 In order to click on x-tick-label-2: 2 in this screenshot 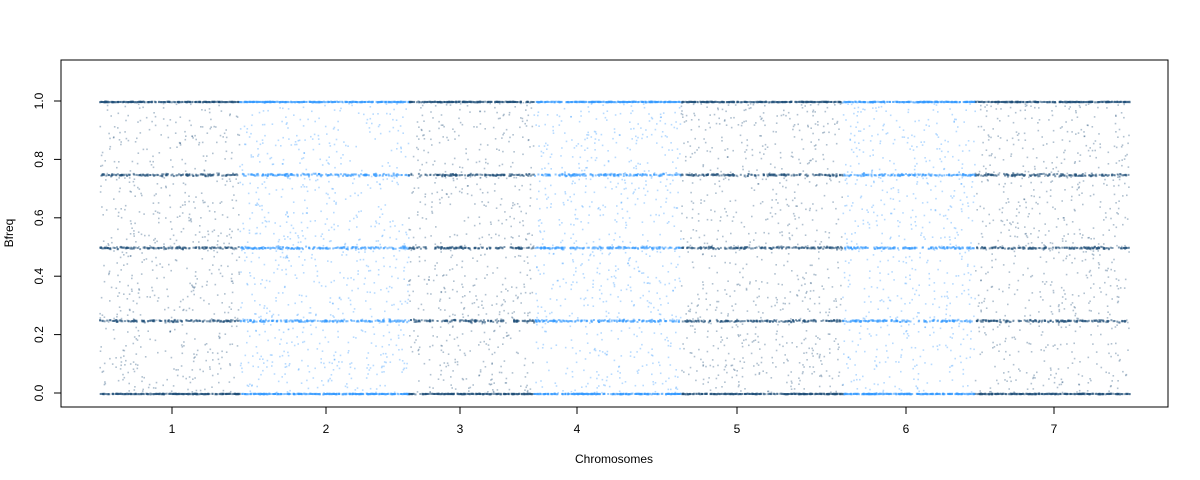, I will do `click(326, 429)`.